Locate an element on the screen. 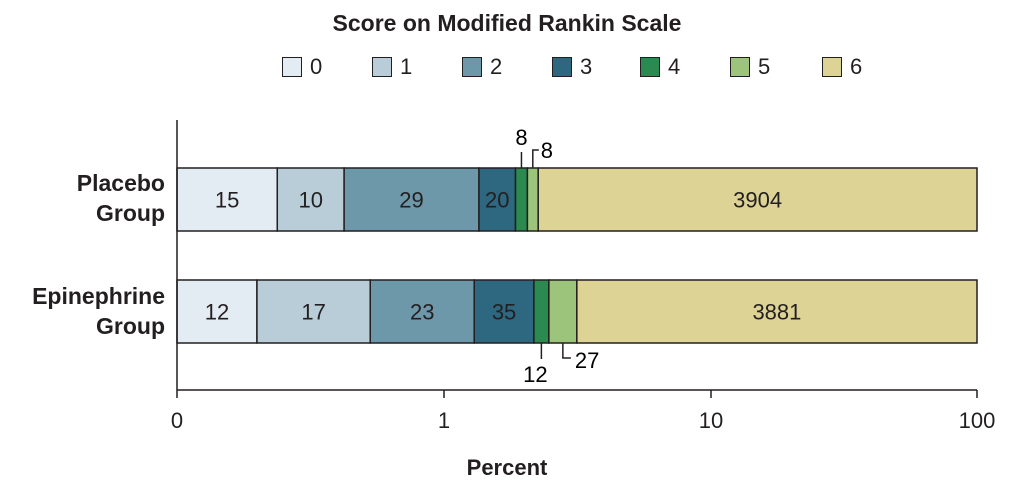 This screenshot has width=1014, height=496. bar-label-epinephrine-score-1: 17 is located at coordinates (313, 312).